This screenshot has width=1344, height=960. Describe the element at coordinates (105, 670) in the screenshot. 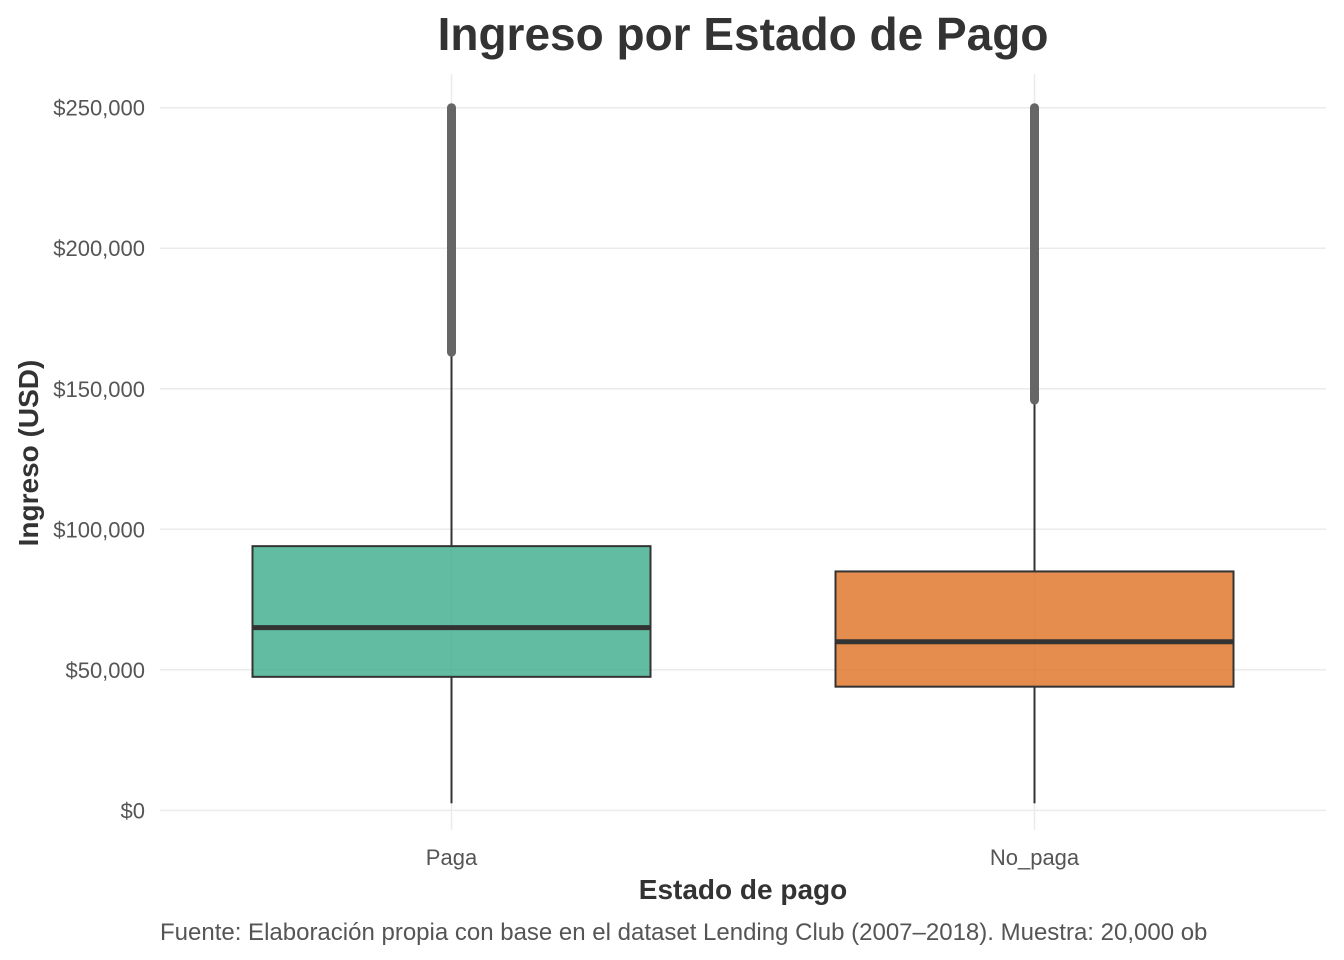

I see `y-tick-label: $50,000` at that location.